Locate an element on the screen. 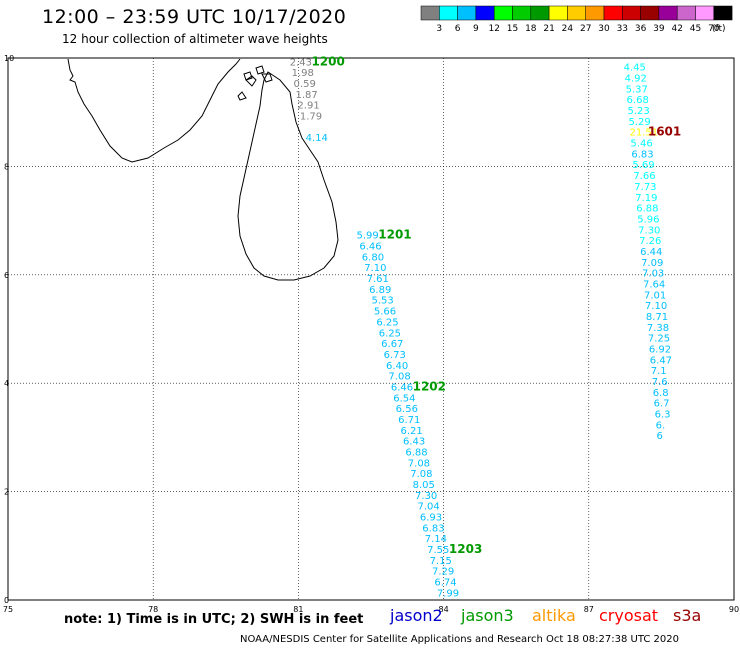  satellite-name-s3a: s3a is located at coordinates (687, 615).